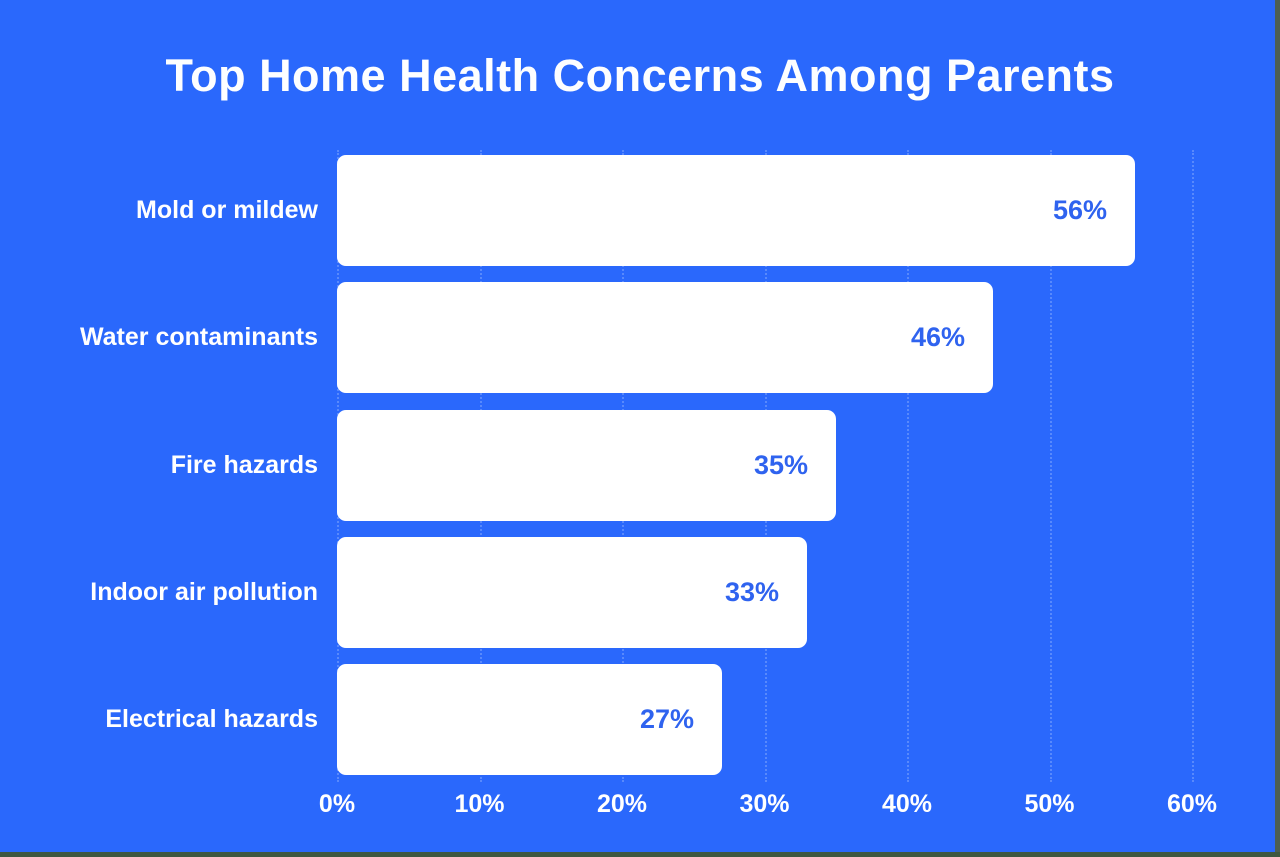 This screenshot has width=1280, height=857. I want to click on x-axis-tick-label: 0%, so click(337, 804).